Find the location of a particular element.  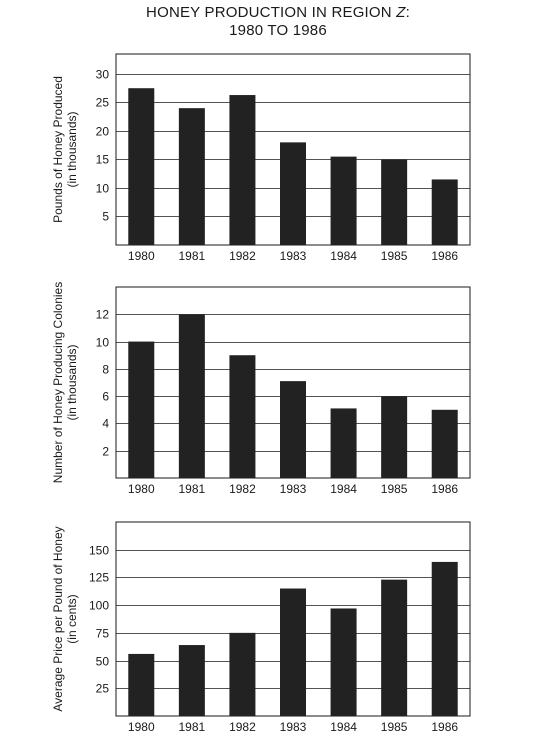

y-tick-label: 4 is located at coordinates (105, 424).